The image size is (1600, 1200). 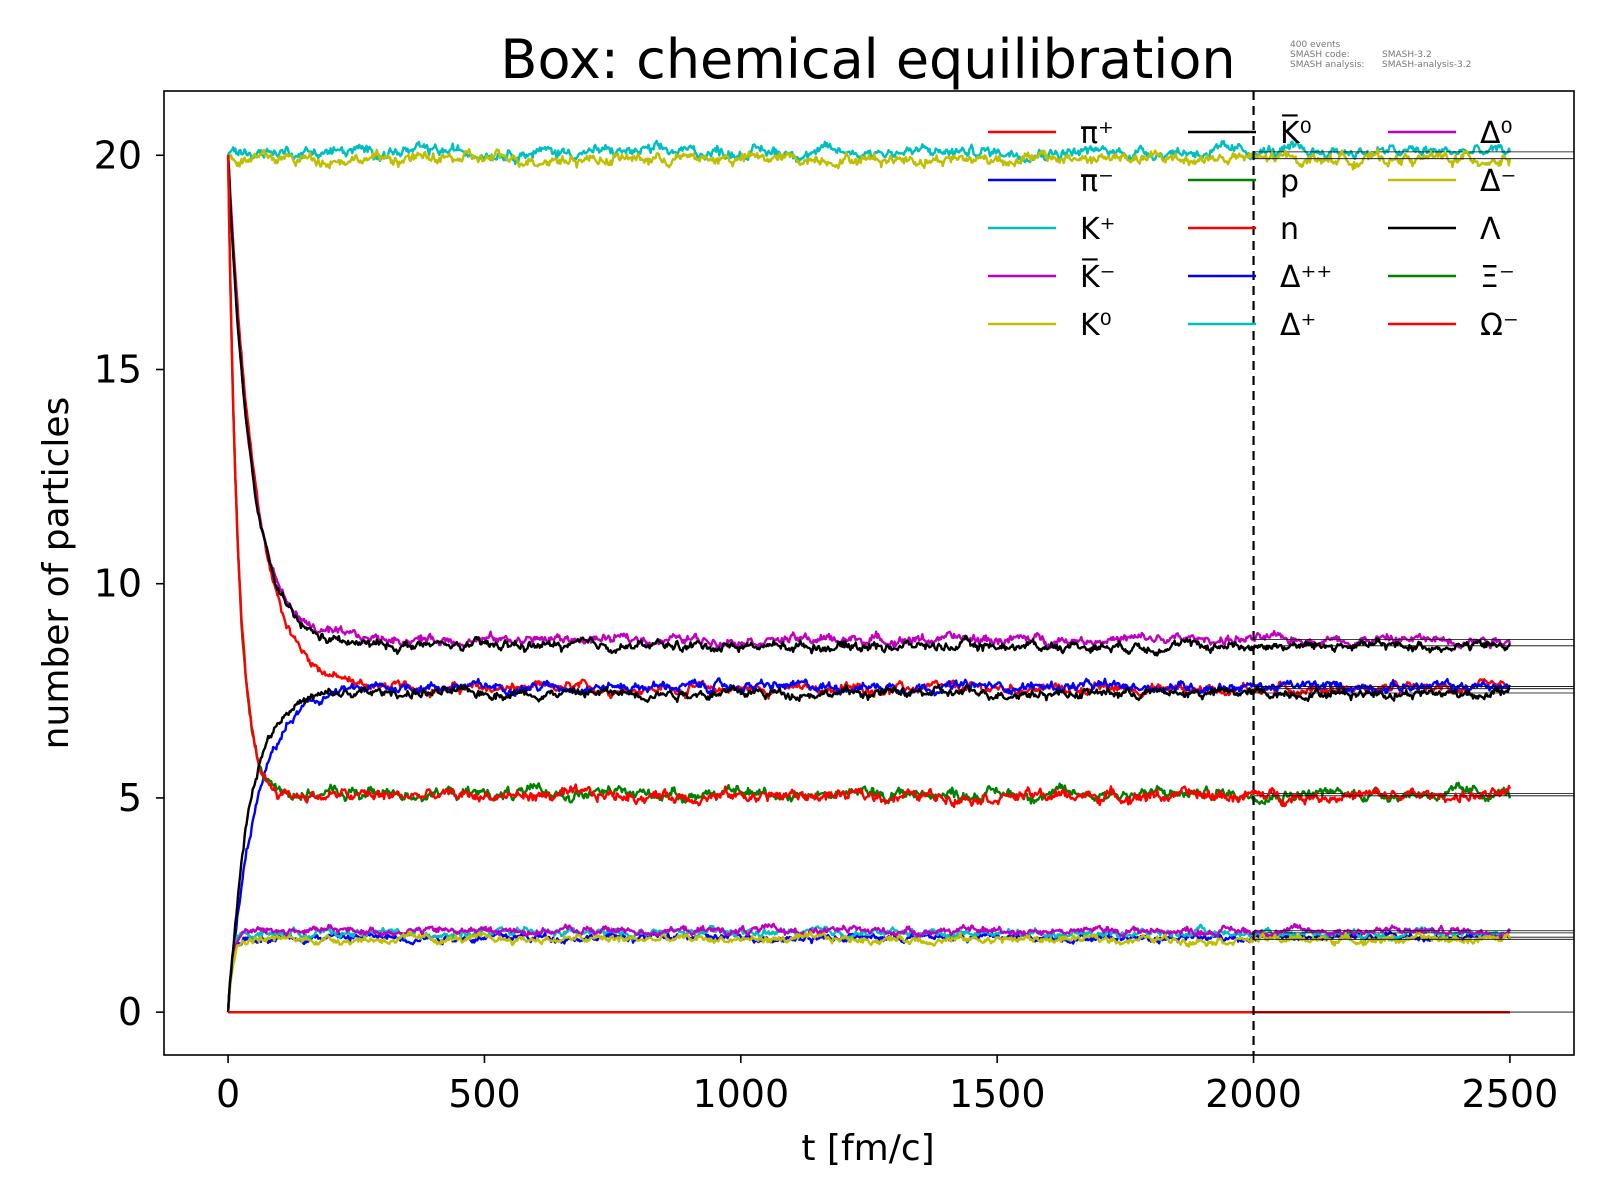 I want to click on x-tick-label: 1000, so click(x=740, y=1094).